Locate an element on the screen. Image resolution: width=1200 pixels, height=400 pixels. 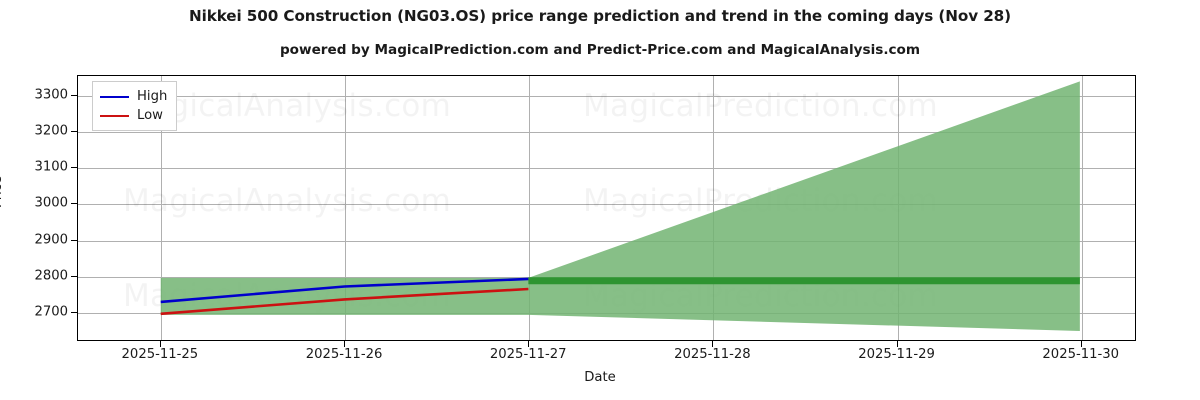
chart-legend: High Low is located at coordinates (135, 106).